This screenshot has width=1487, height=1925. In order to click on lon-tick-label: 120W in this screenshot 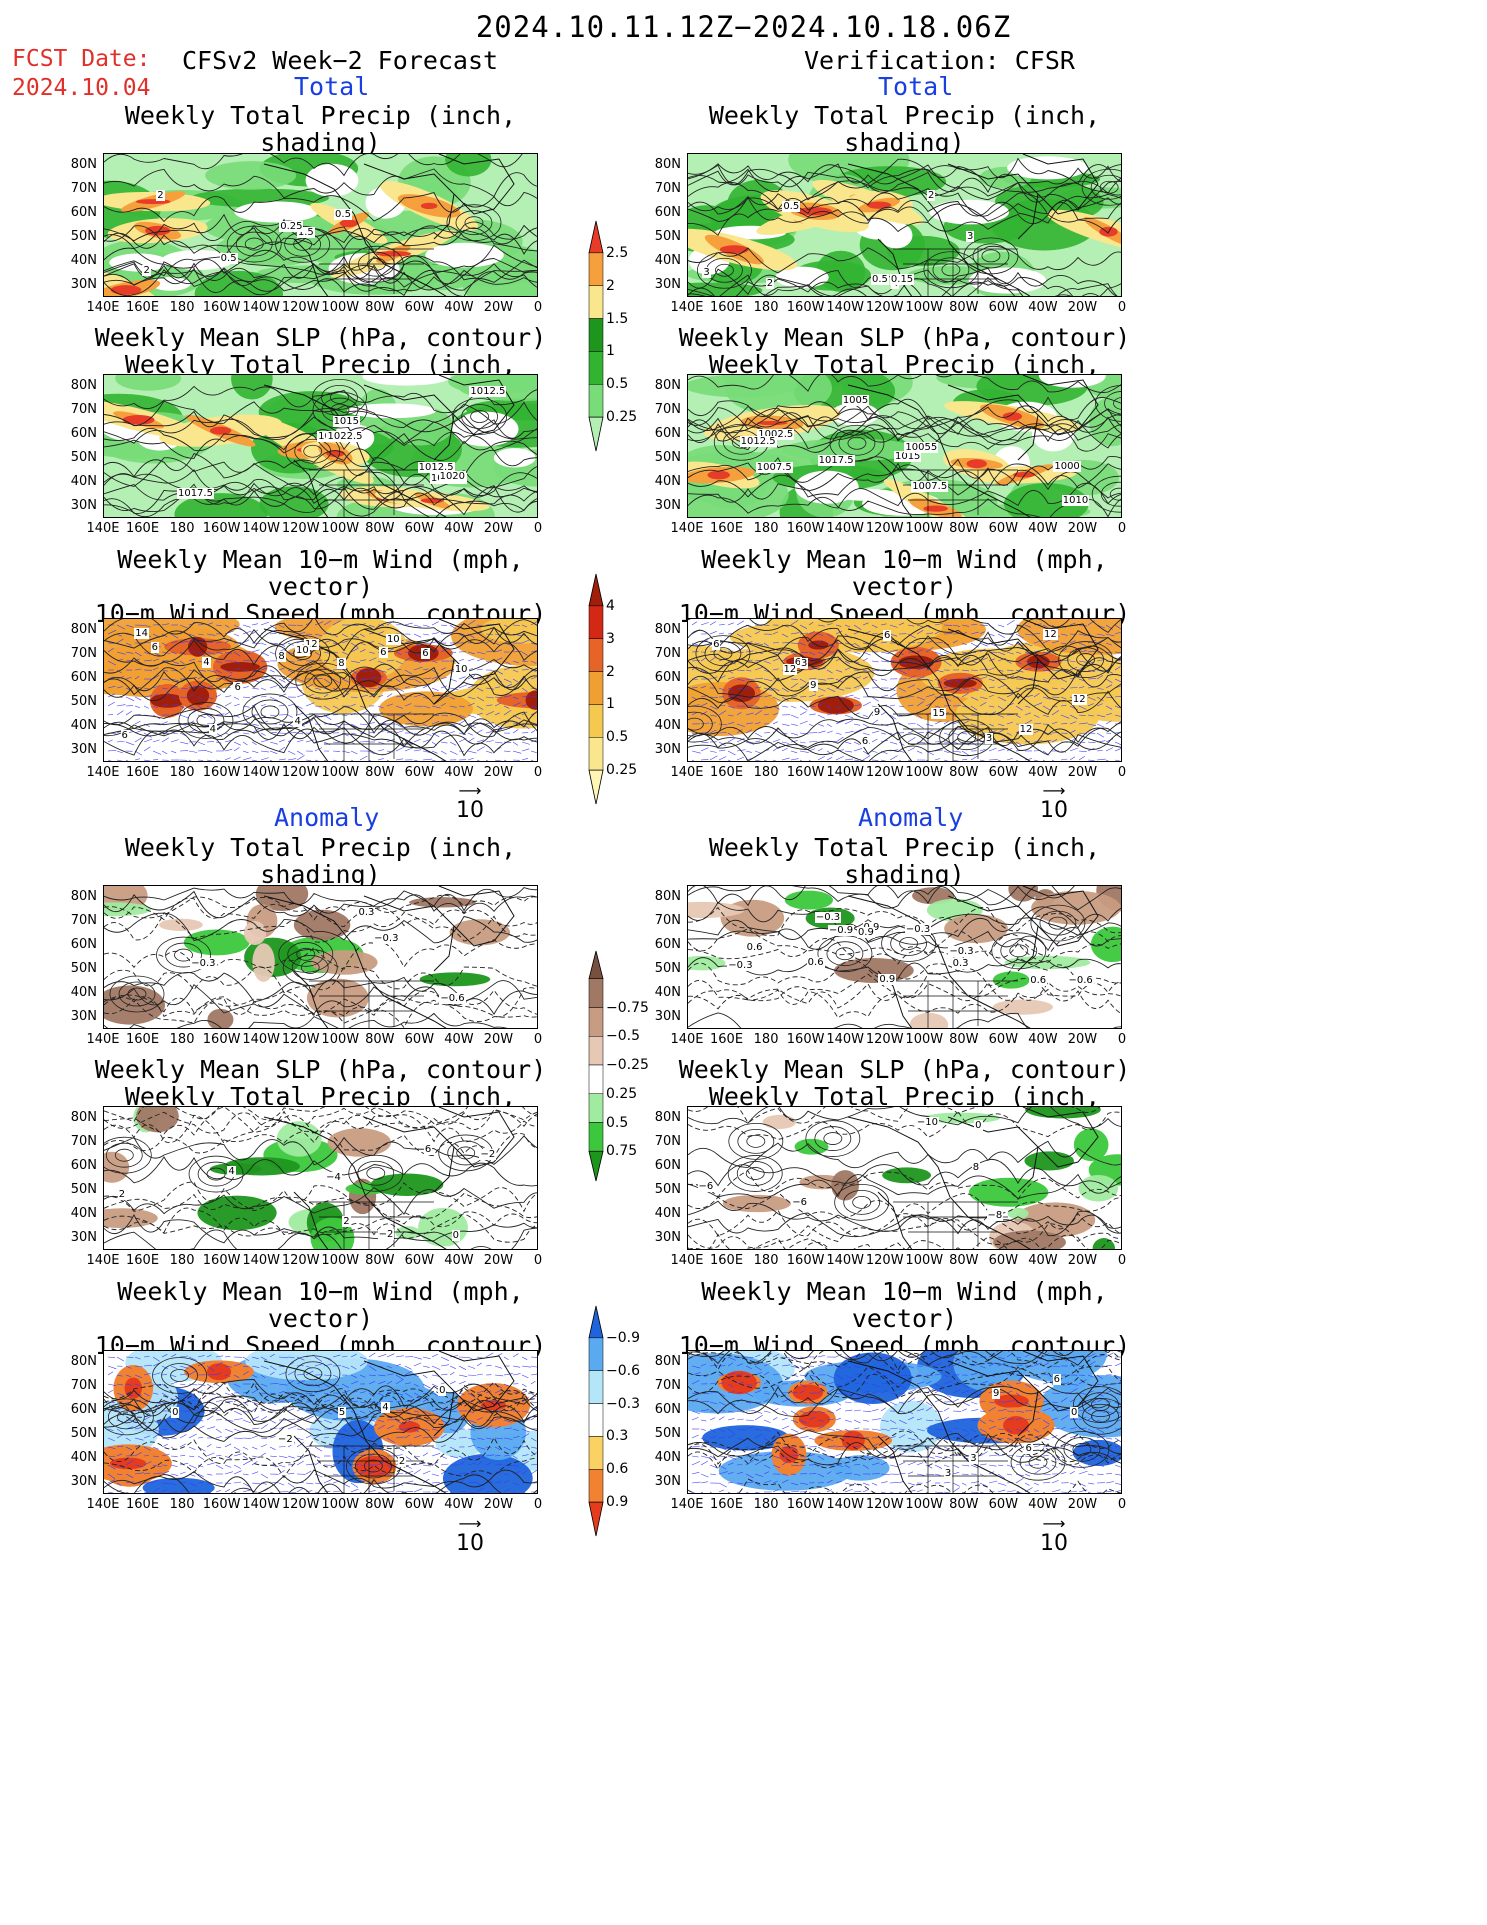, I will do `click(884, 1504)`.